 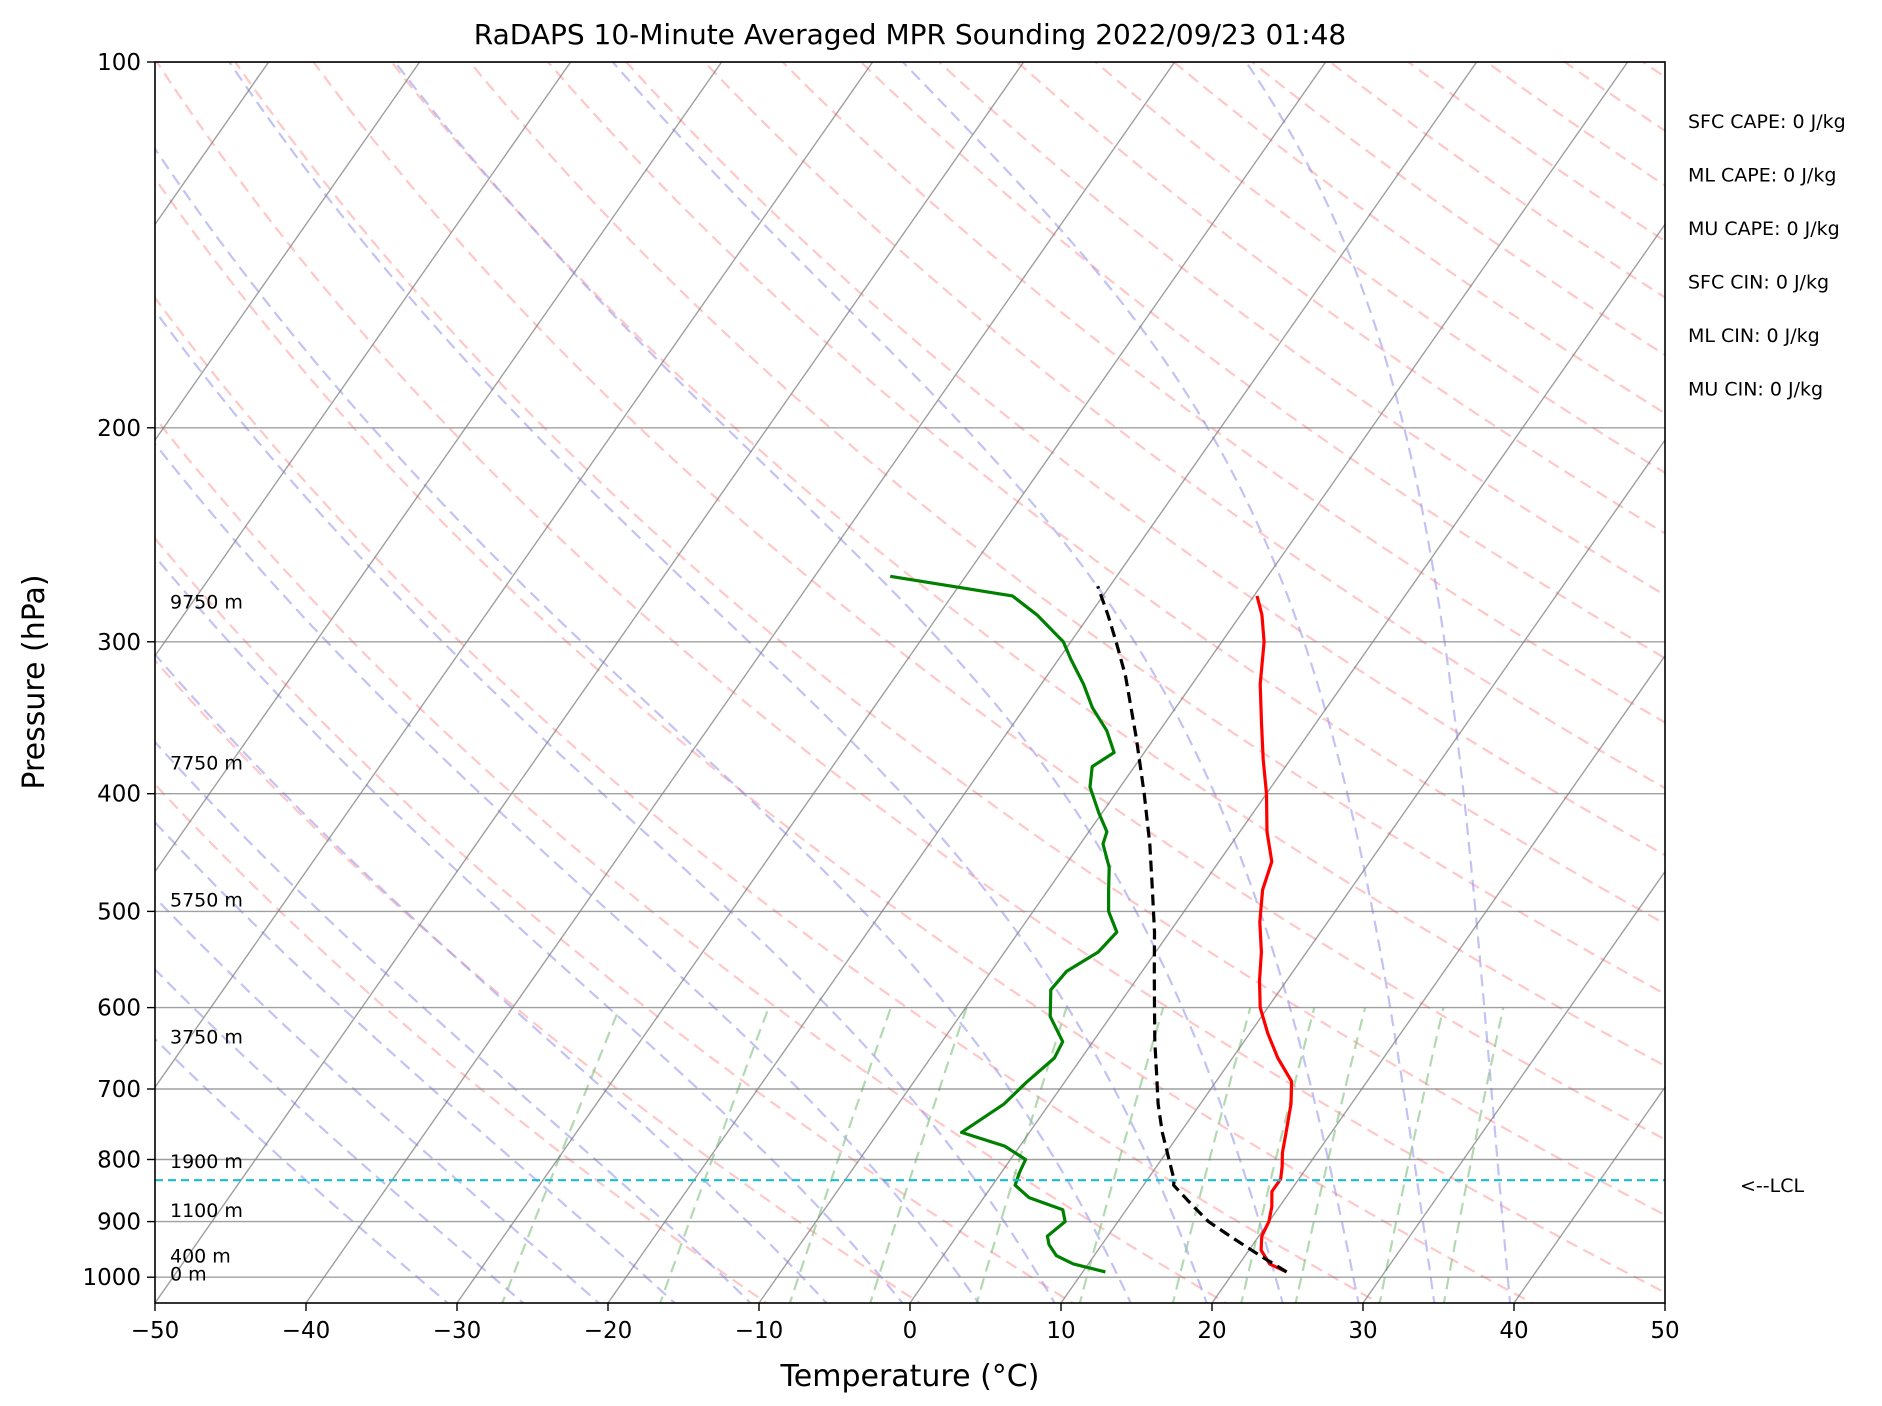 I want to click on y-tick-label: 700, so click(x=119, y=1090).